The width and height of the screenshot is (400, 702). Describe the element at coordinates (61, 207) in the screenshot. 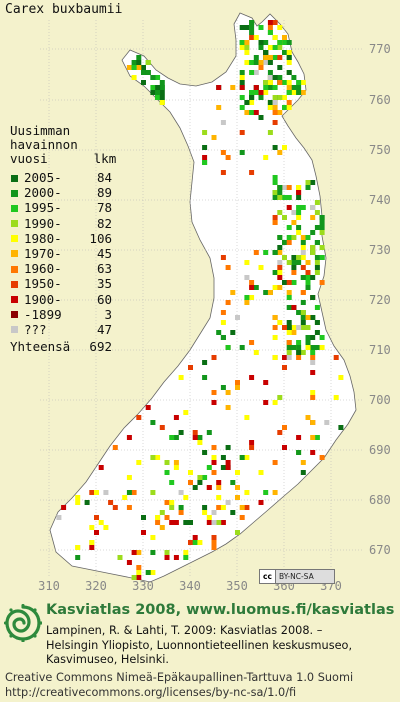

I see `legend-item: 1995- 78` at that location.